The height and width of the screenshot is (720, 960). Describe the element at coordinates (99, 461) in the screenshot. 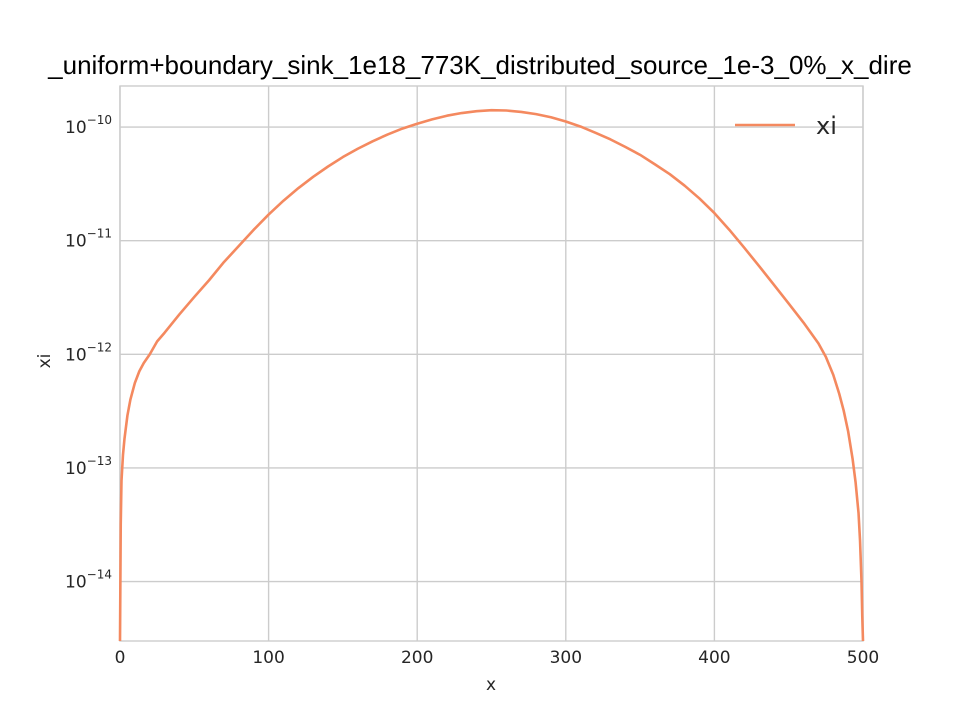

I see `y-tick-exponent: −13` at that location.